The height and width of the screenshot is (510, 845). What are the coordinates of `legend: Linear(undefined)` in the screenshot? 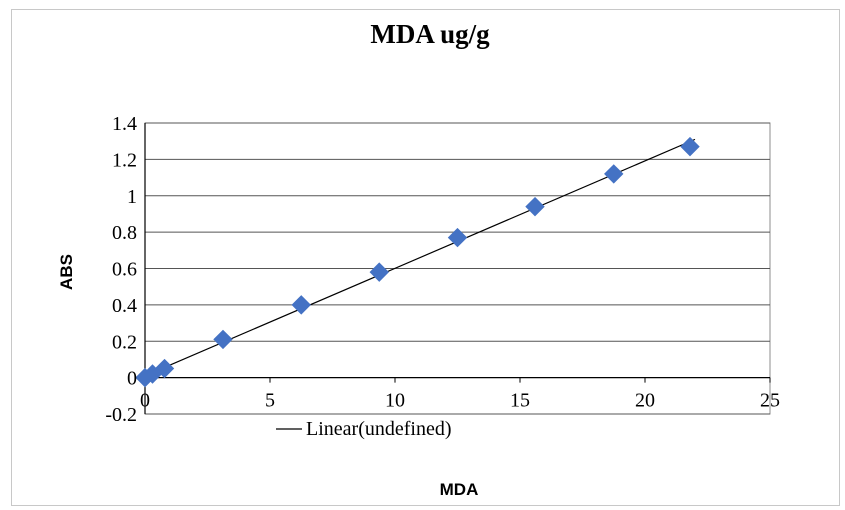 It's located at (363, 429).